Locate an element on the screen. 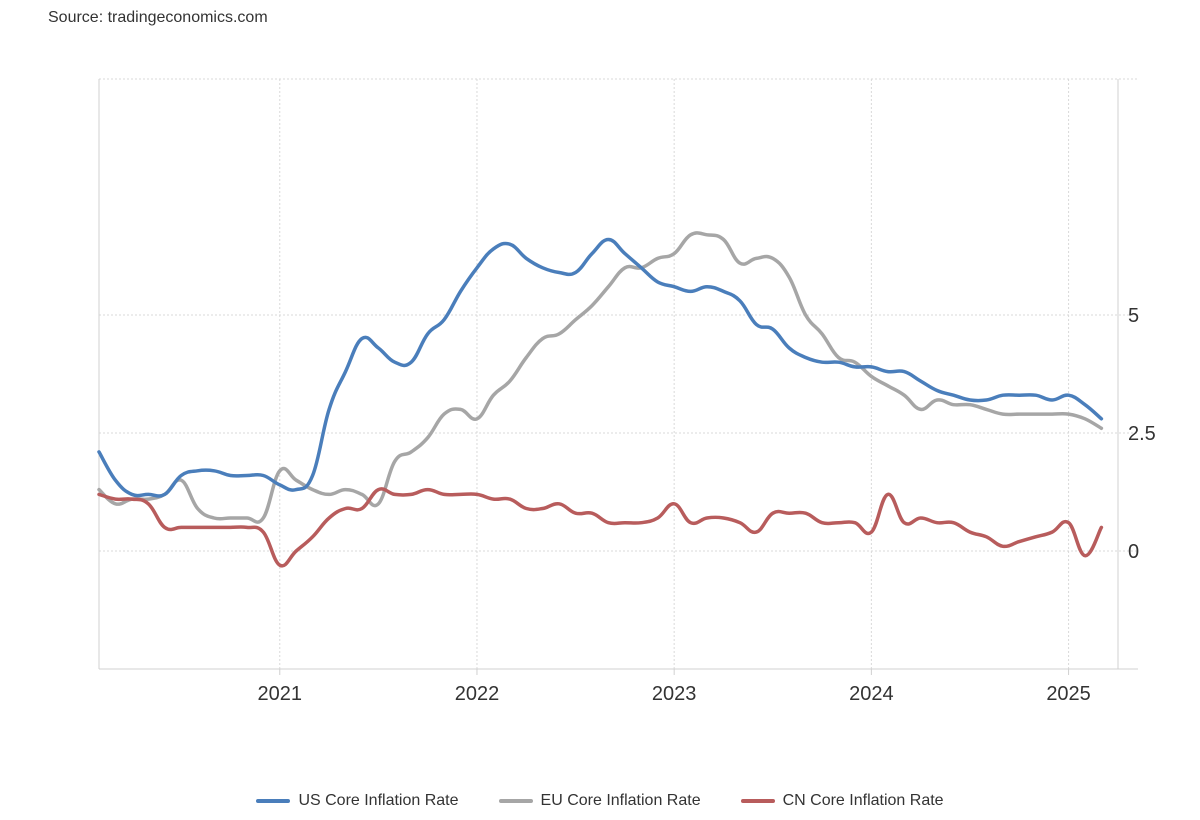  y-tick-label: 2.5 is located at coordinates (1142, 434).